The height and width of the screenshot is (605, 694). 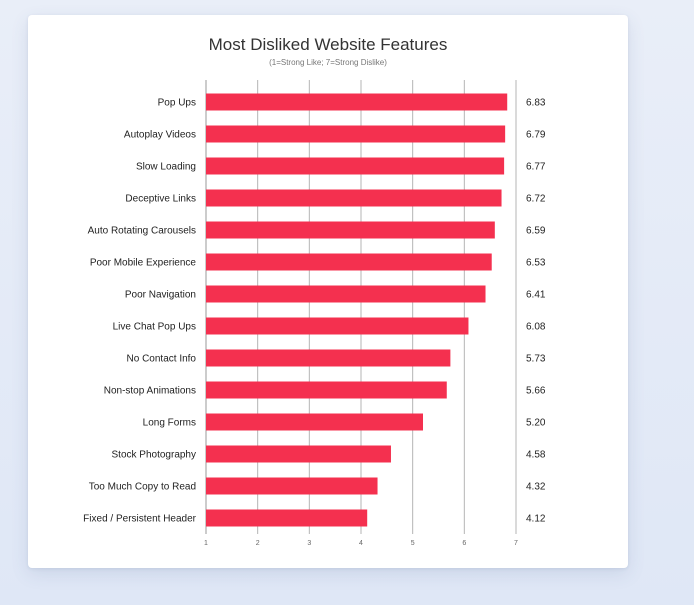 What do you see at coordinates (516, 543) in the screenshot?
I see `x-tick-label: 7` at bounding box center [516, 543].